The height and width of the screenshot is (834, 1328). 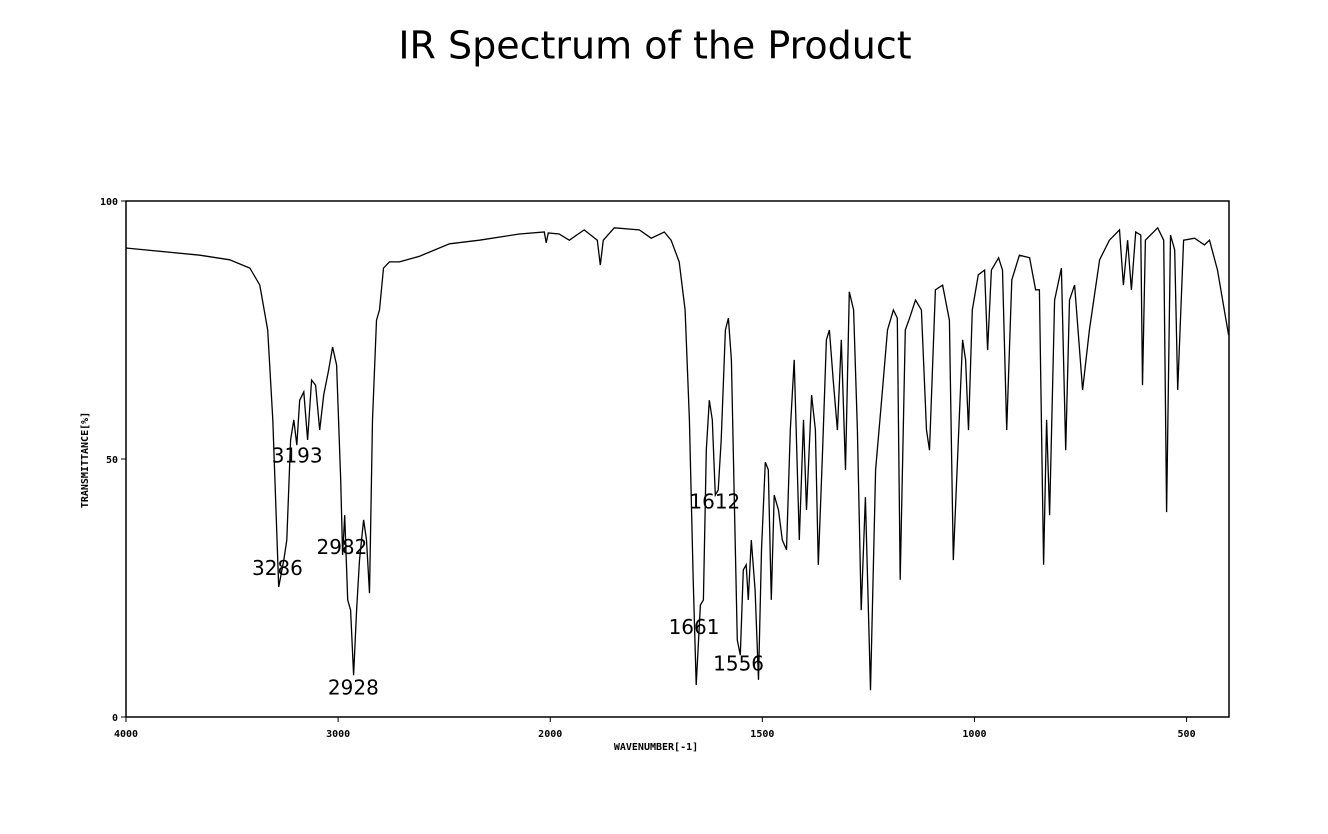 I want to click on y-tick-label: 100, so click(x=109, y=202).